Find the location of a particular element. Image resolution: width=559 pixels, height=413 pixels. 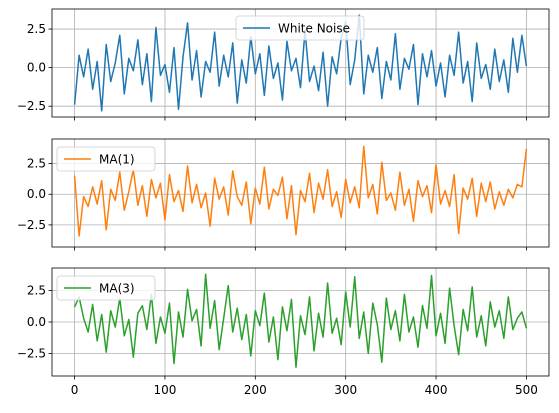

legend-label: MA(3) is located at coordinates (117, 289).